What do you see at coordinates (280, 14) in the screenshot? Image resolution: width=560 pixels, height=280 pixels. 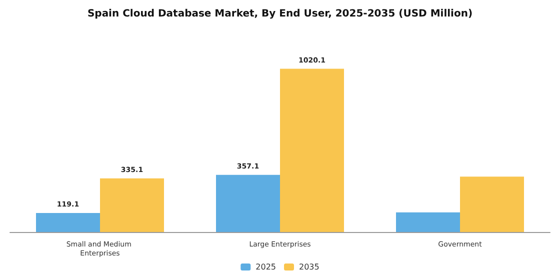 I see `chart-title: Spain Cloud Database Market, By End User, 2025-2035 (USD Million)` at bounding box center [280, 14].